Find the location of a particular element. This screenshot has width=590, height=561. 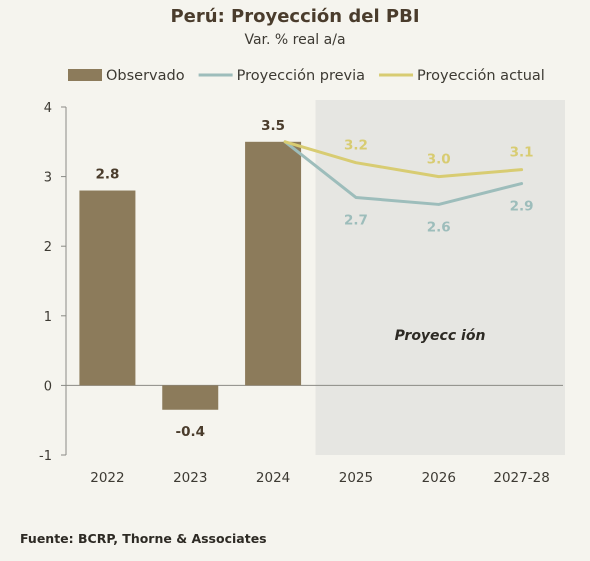

legend-label: Proyección actual is located at coordinates (481, 76).